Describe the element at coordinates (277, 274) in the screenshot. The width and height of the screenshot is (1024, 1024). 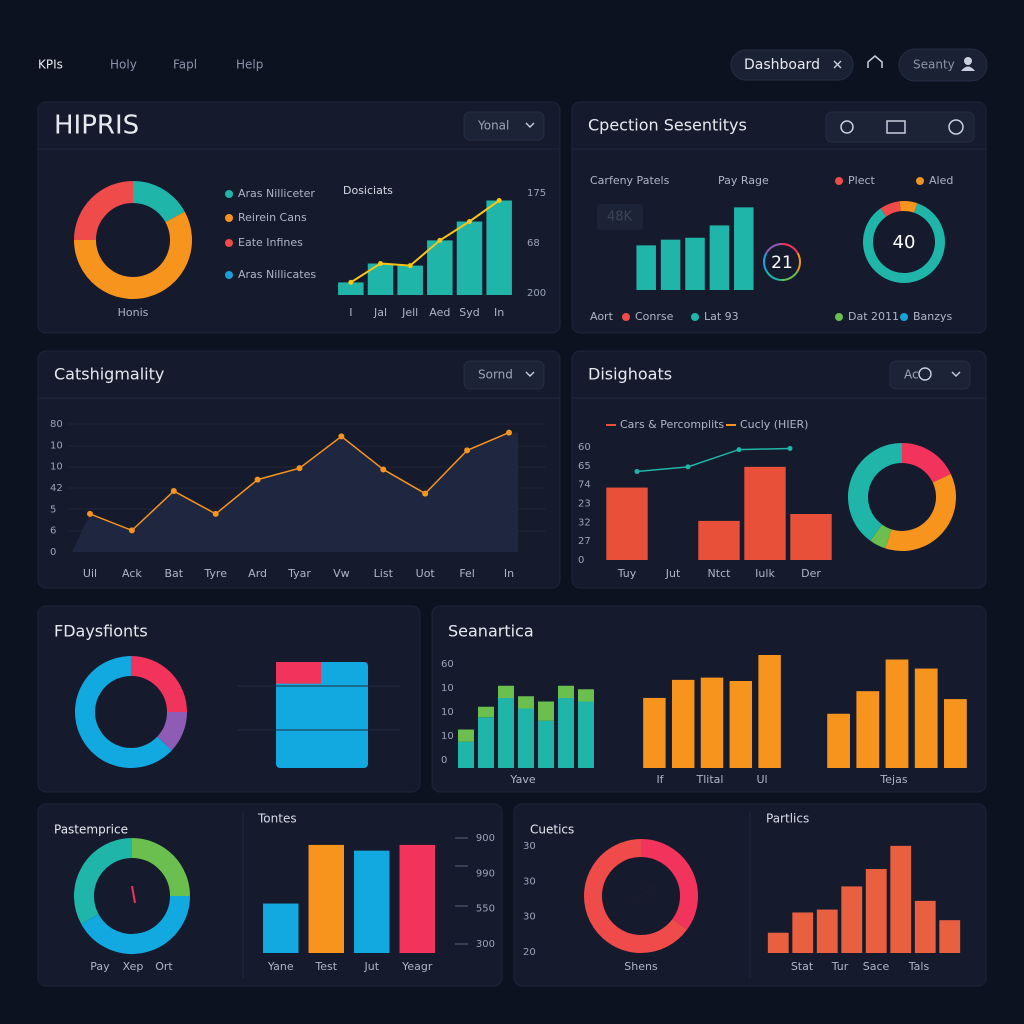
I see `legend-label: Aras Nillicates` at that location.